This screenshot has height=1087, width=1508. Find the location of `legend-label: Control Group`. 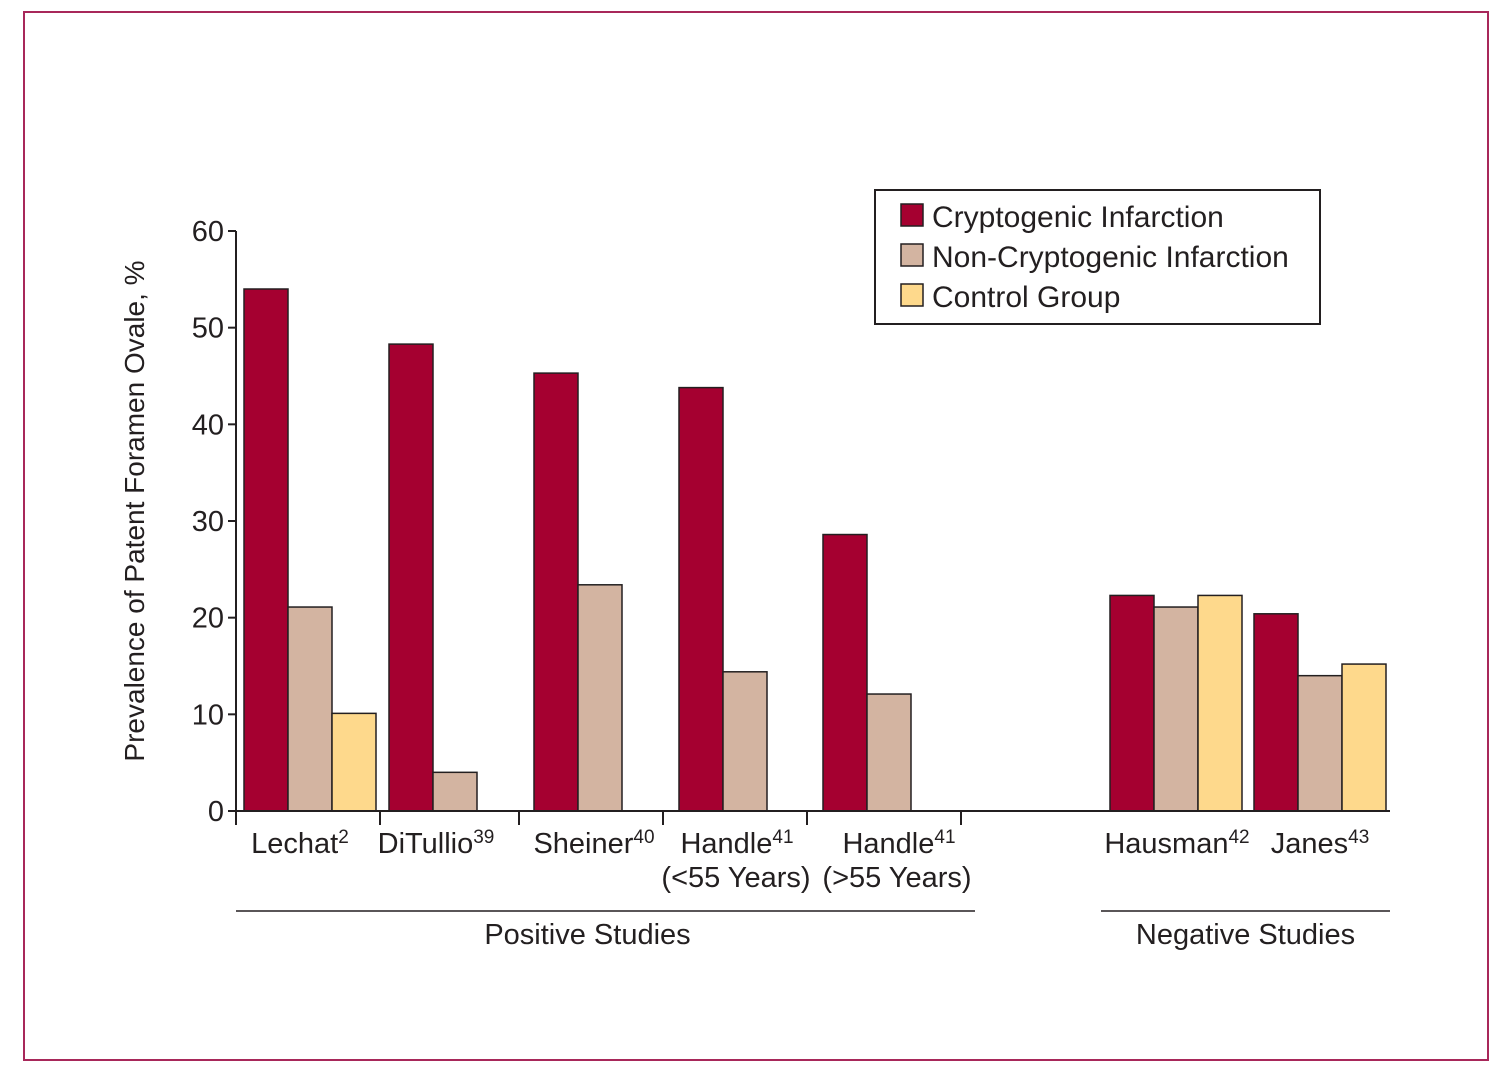

legend-label: Control Group is located at coordinates (1026, 297).